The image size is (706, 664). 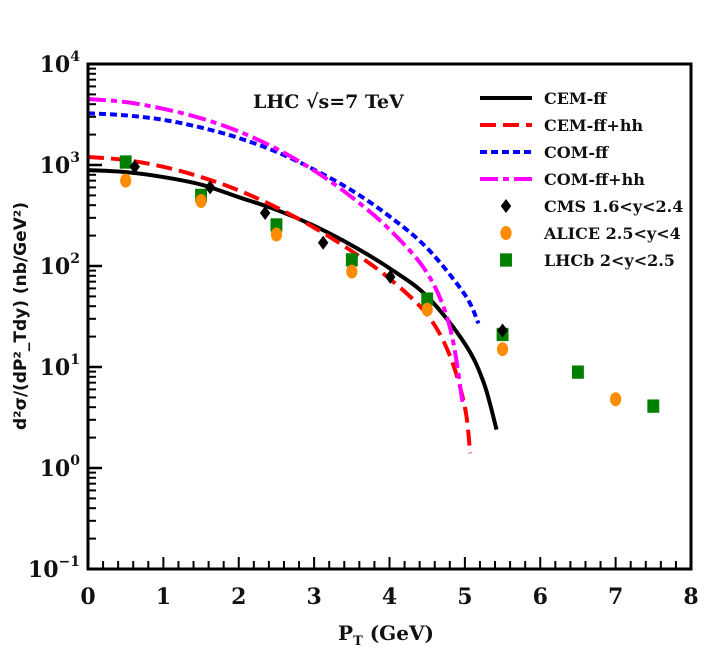 I want to click on x-axis-tick-labels: 0 1 2 3 4 5 6 7 8, so click(x=389, y=597).